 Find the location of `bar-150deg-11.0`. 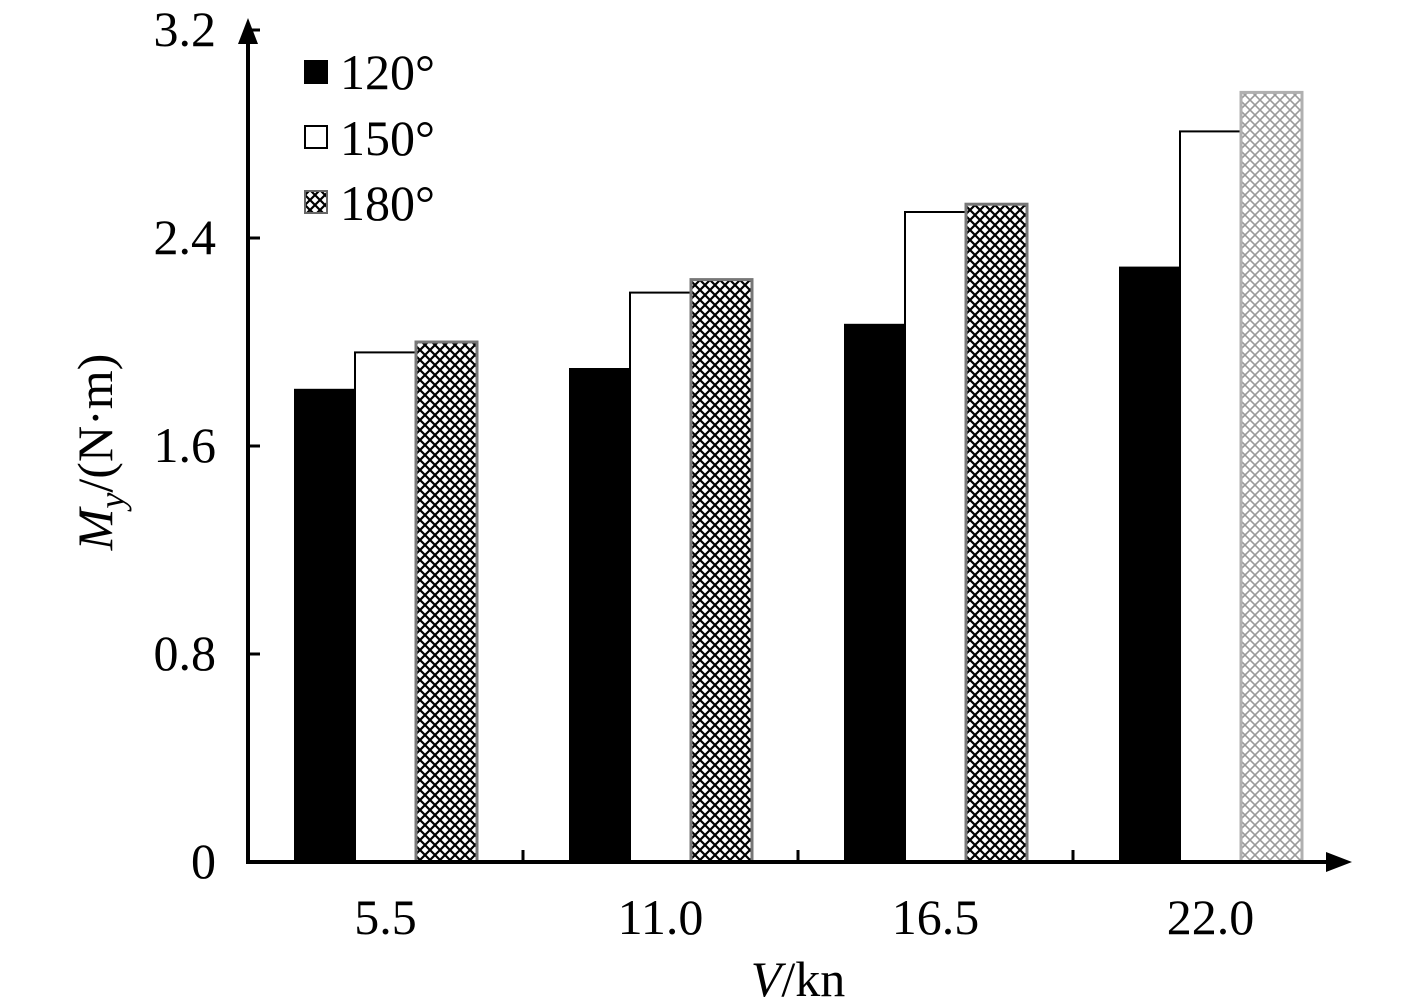

bar-150deg-11.0 is located at coordinates (660, 577).